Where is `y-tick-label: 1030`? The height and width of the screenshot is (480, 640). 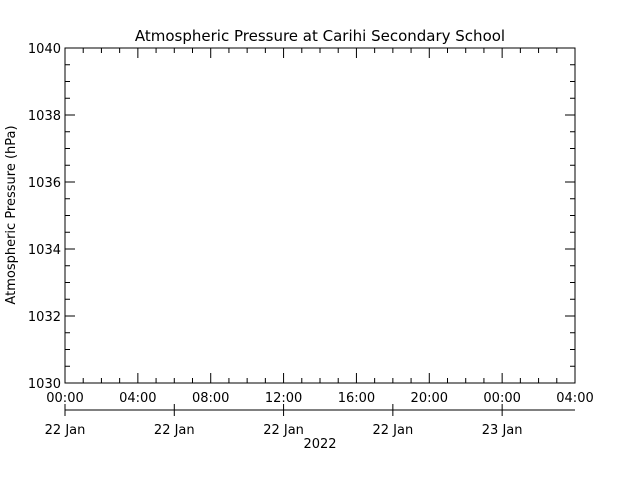
y-tick-label: 1030 is located at coordinates (44, 384).